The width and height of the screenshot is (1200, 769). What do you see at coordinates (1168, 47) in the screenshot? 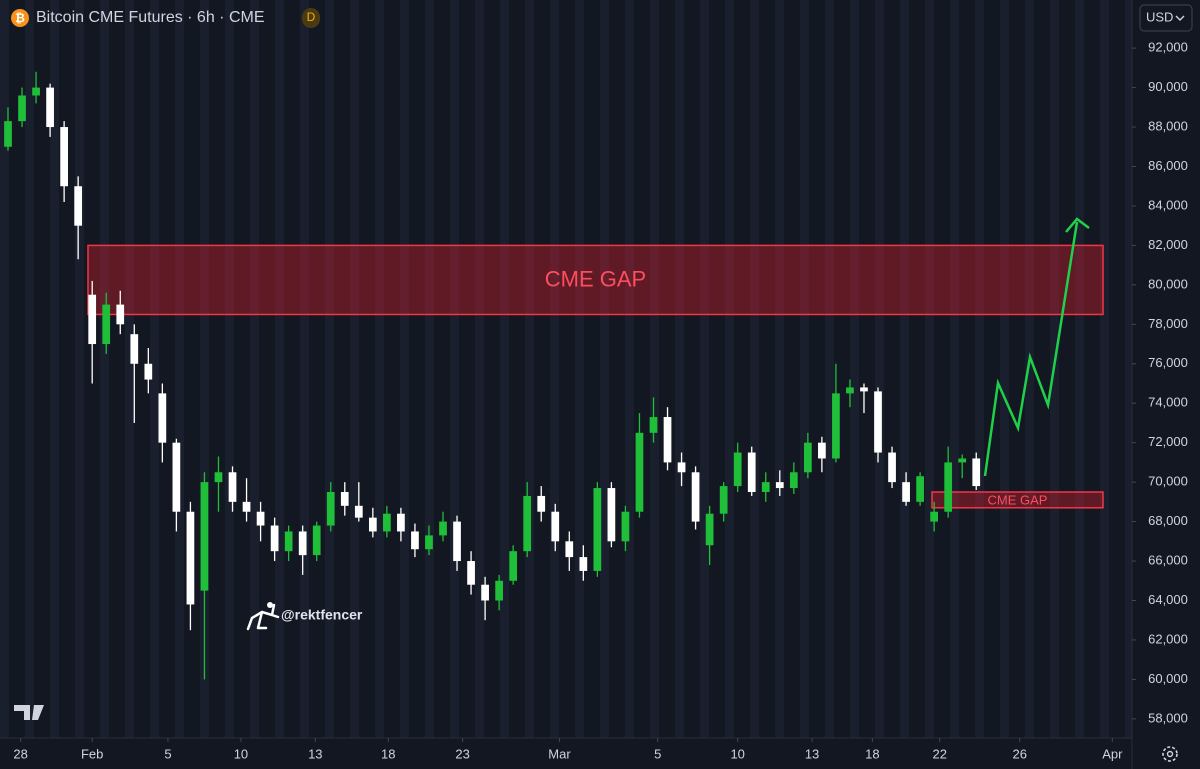
I see `y-tick-label: 92,000` at bounding box center [1168, 47].